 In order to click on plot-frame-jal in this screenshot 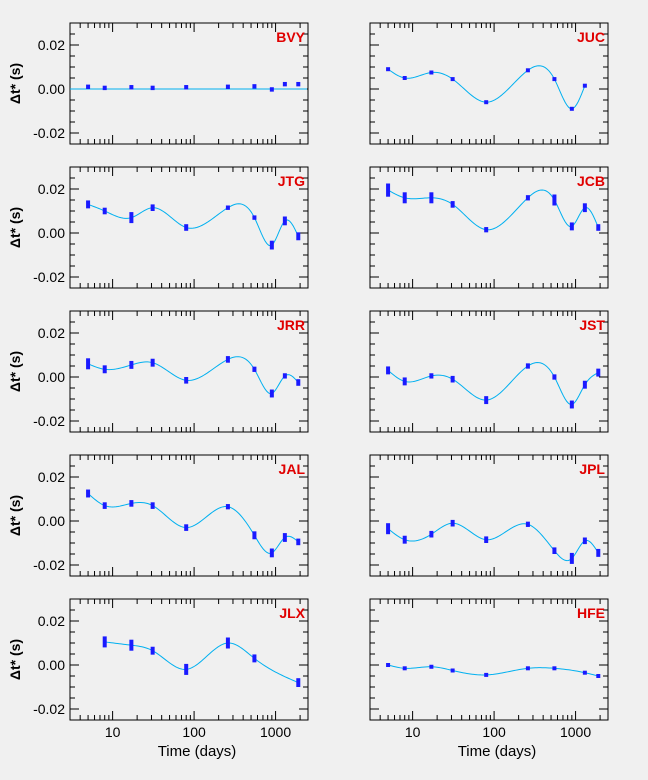, I will do `click(189, 515)`.